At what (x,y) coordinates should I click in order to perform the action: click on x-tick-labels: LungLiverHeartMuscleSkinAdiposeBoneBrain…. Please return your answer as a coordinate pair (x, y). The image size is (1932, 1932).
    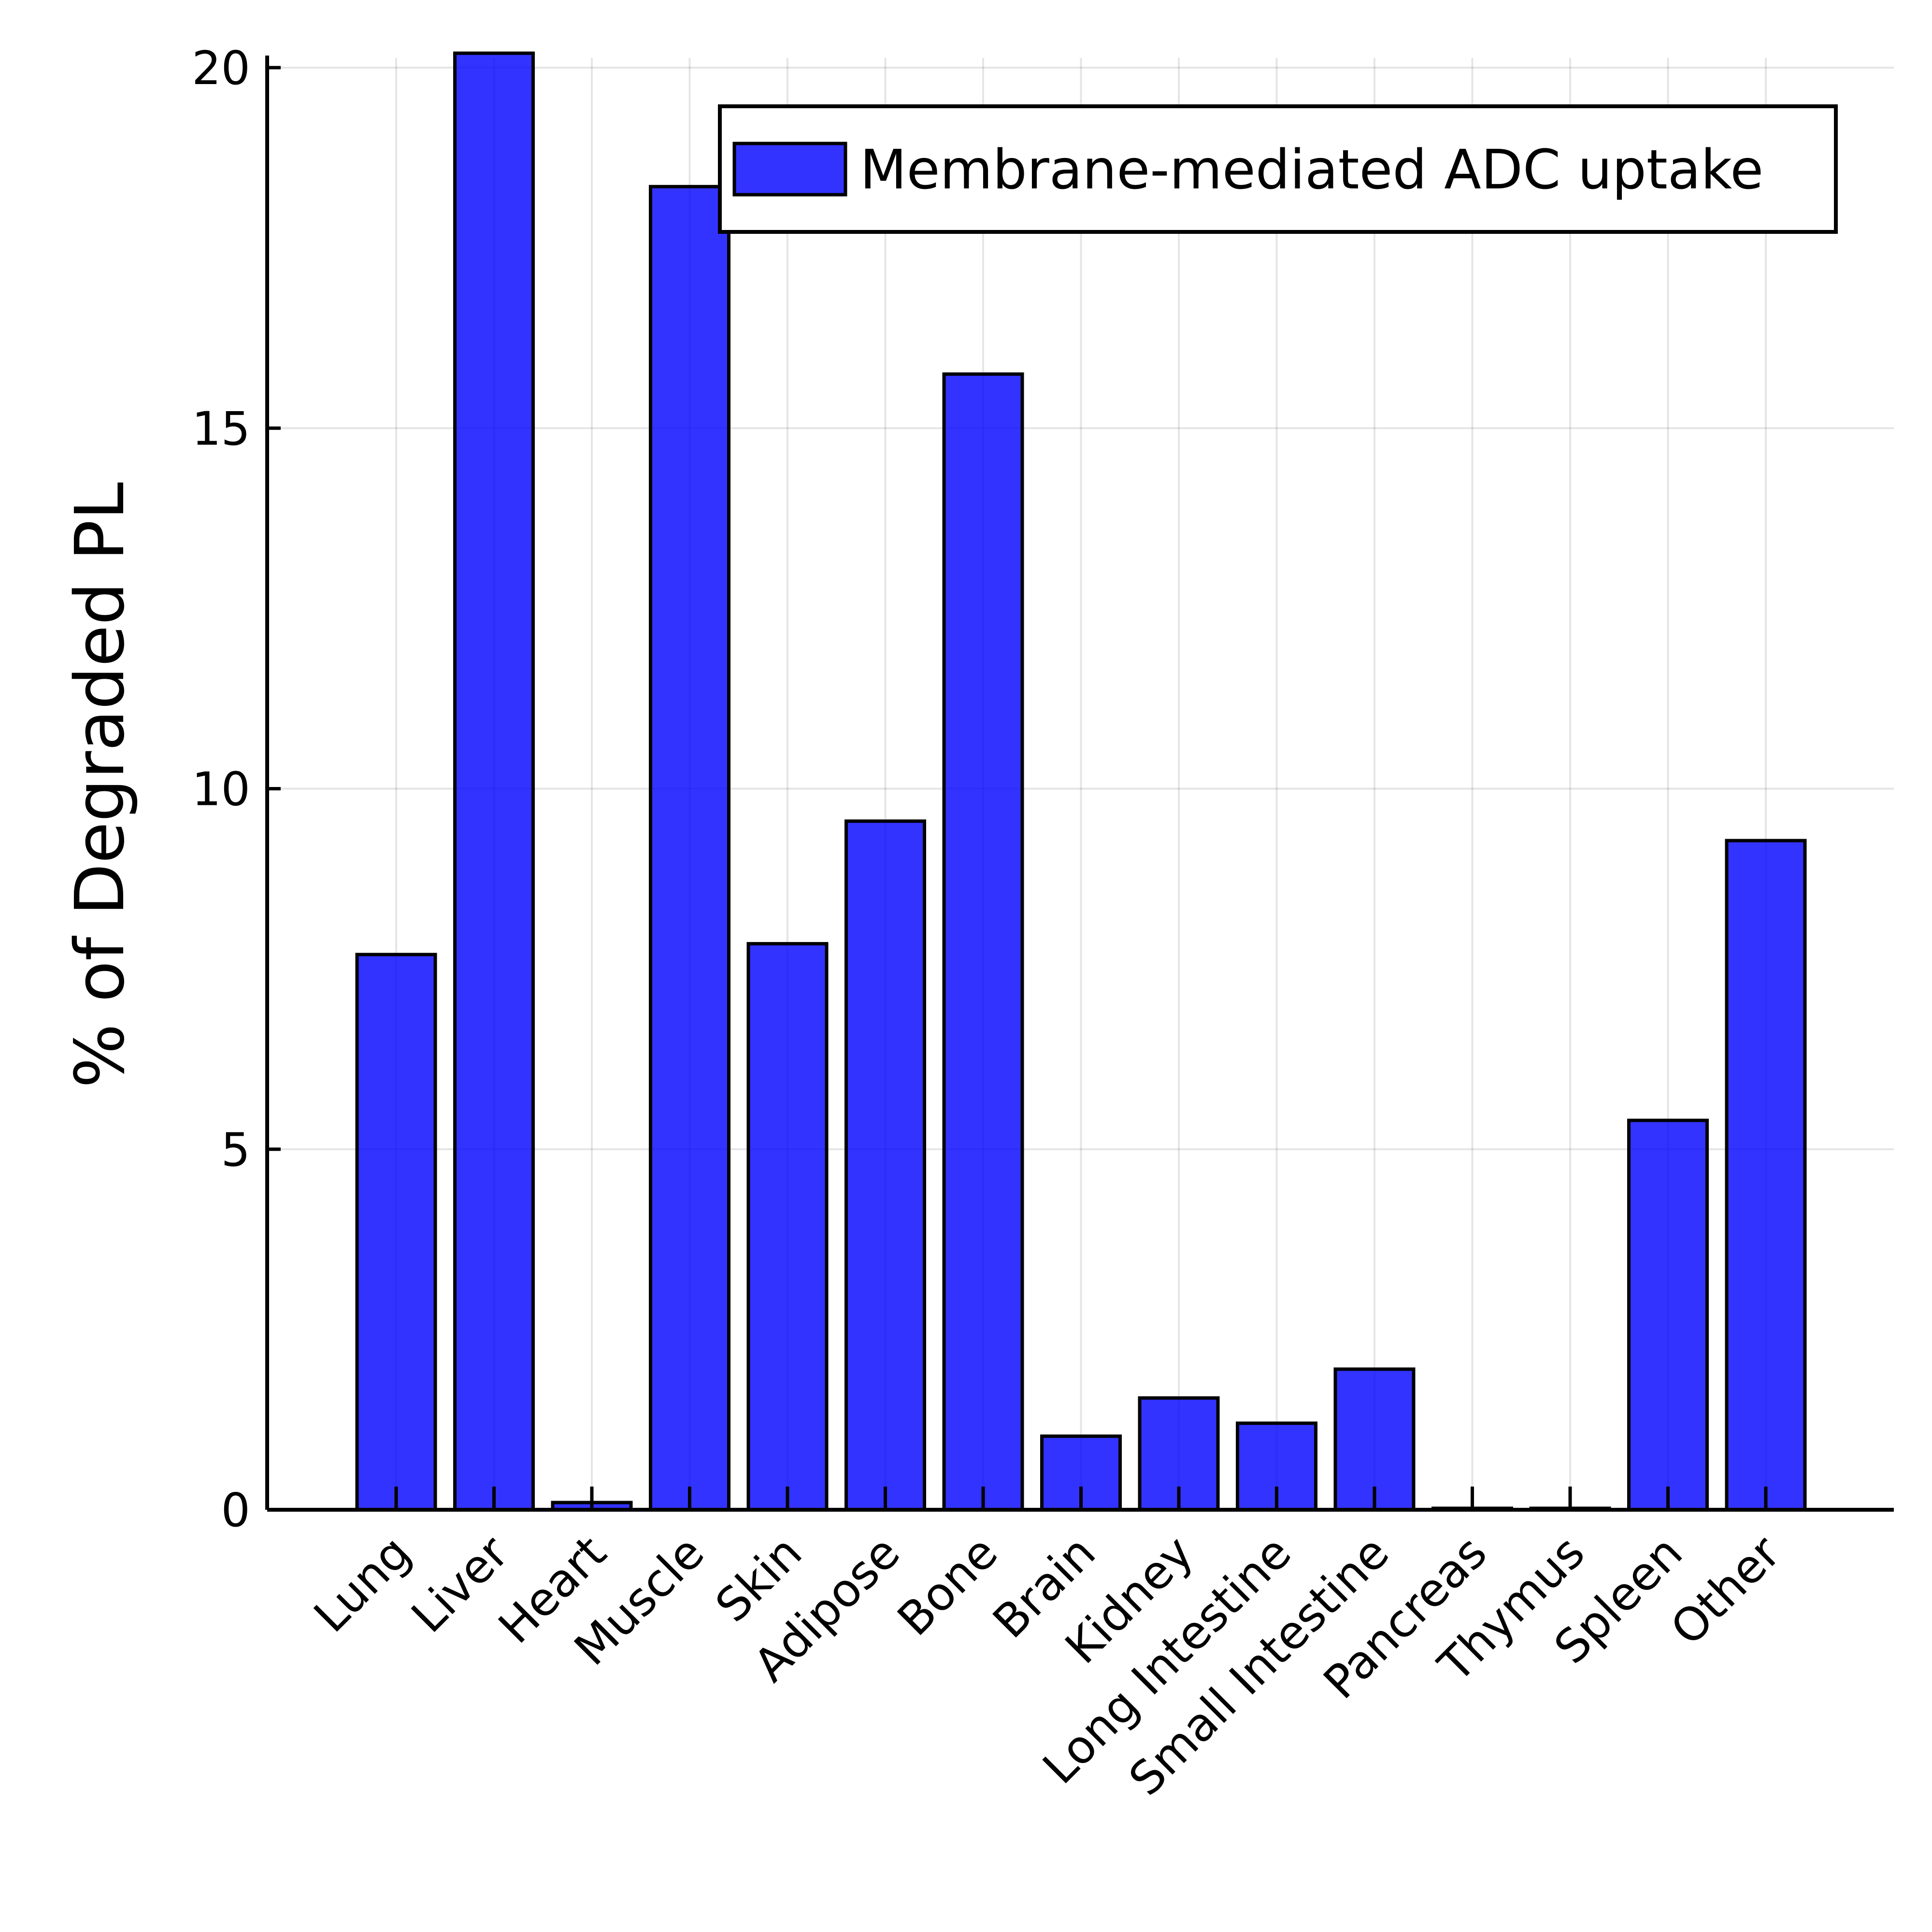
    Looking at the image, I should click on (1047, 1666).